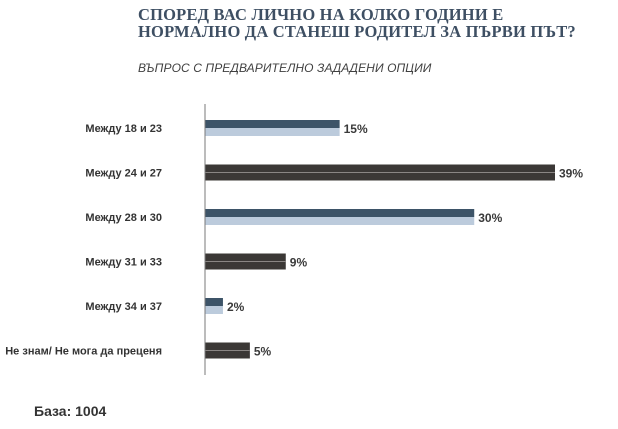 This screenshot has height=429, width=618. What do you see at coordinates (263, 352) in the screenshot?
I see `value-label-5: 5%` at bounding box center [263, 352].